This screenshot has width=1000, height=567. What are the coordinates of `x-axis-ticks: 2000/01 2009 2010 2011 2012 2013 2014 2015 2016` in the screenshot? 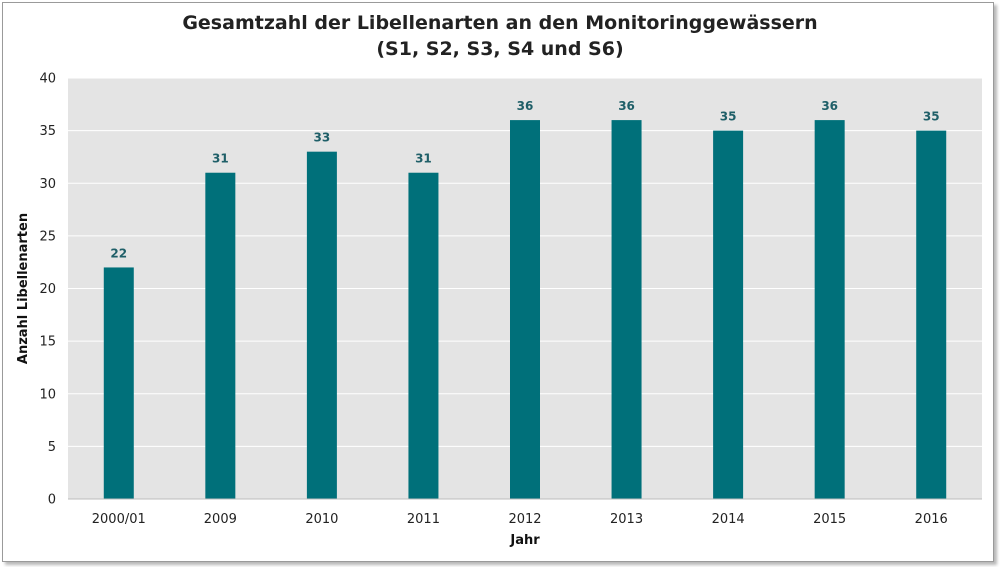 It's located at (520, 519).